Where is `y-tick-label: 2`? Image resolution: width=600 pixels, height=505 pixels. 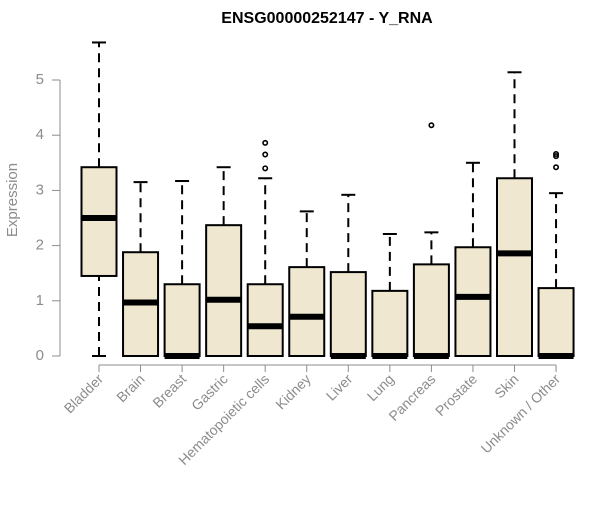 y-tick-label: 2 is located at coordinates (40, 245).